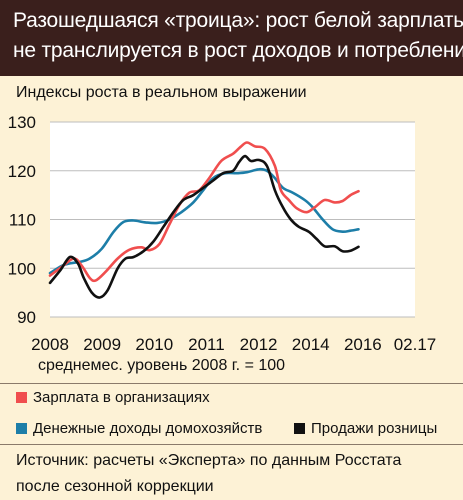 The image size is (463, 500). I want to click on y-tick-label: 100, so click(22, 268).